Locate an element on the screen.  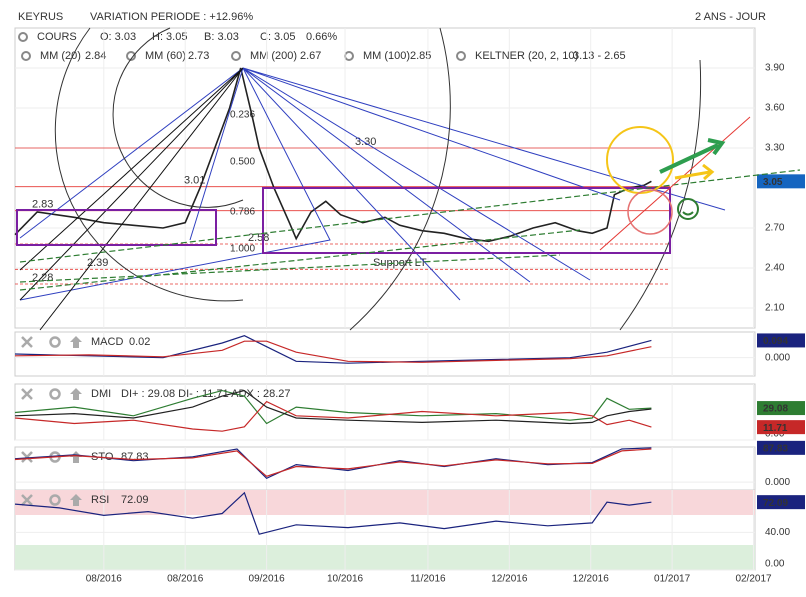
indicator-name: RSI is located at coordinates (100, 500).